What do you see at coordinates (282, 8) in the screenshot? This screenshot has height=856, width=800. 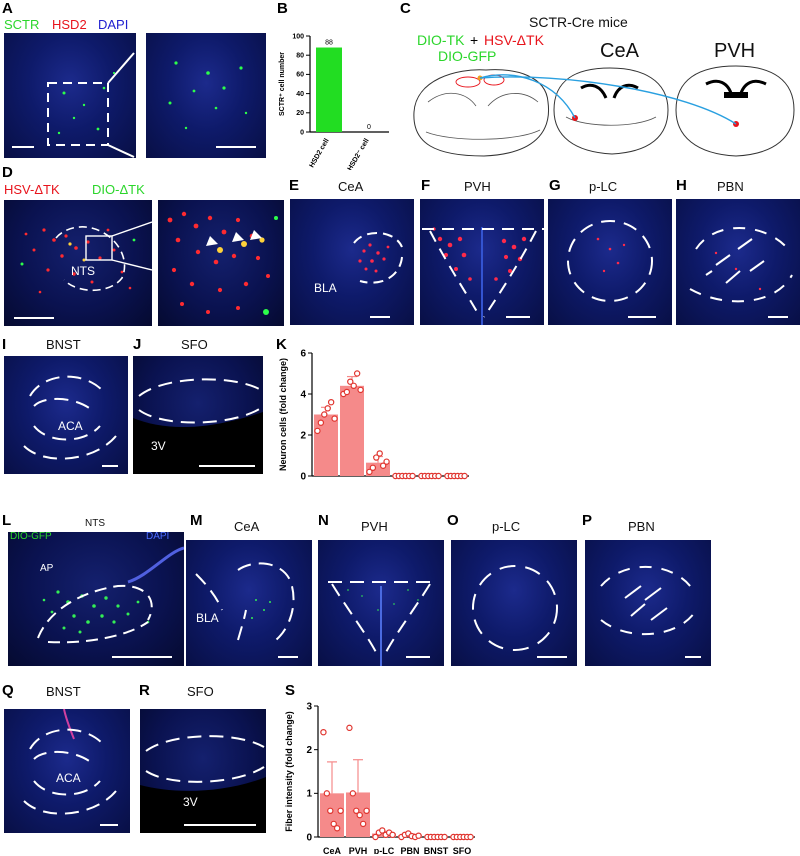 I see `panel-label-b: B` at bounding box center [282, 8].